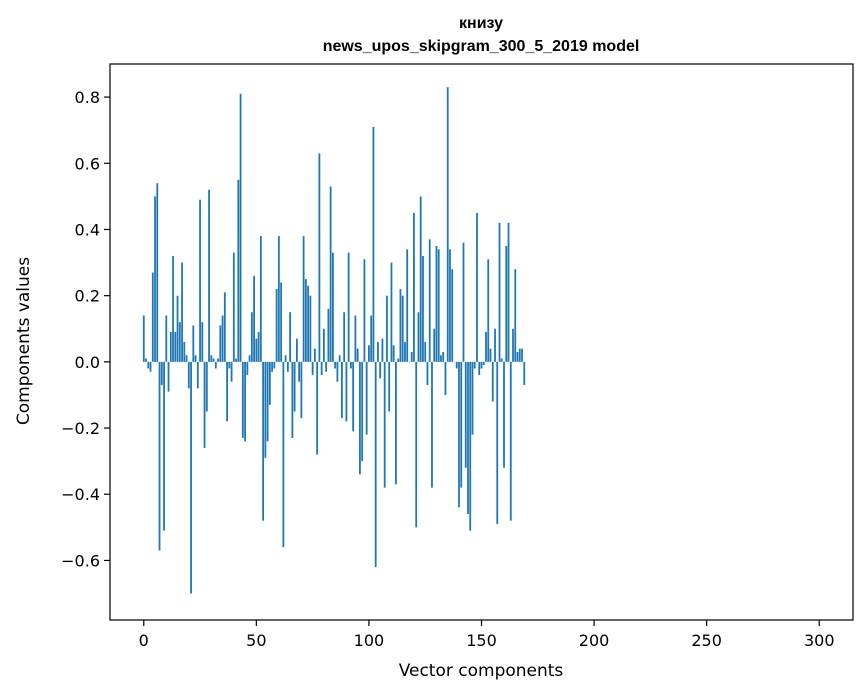 The height and width of the screenshot is (696, 867). Describe the element at coordinates (481, 23) in the screenshot. I see `chart-title: книзу` at that location.